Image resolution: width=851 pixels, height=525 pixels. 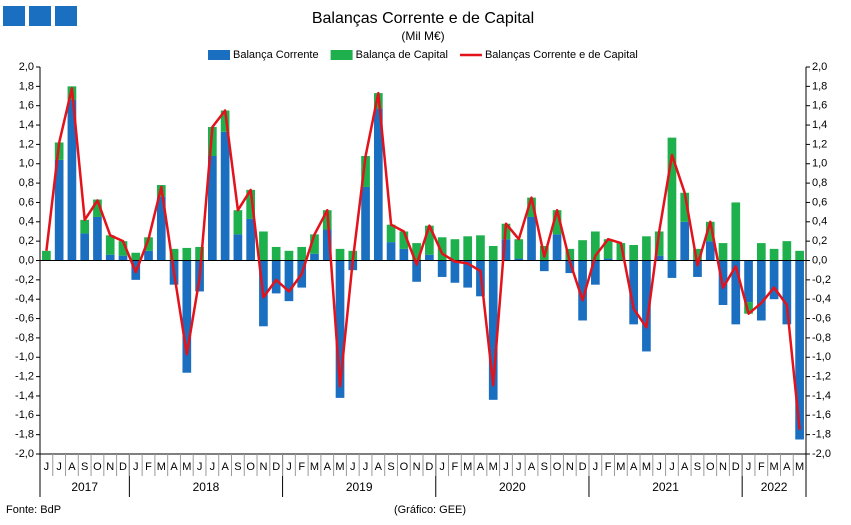 What do you see at coordinates (26, 222) in the screenshot?
I see `y-tick-label: 0,4` at bounding box center [26, 222].